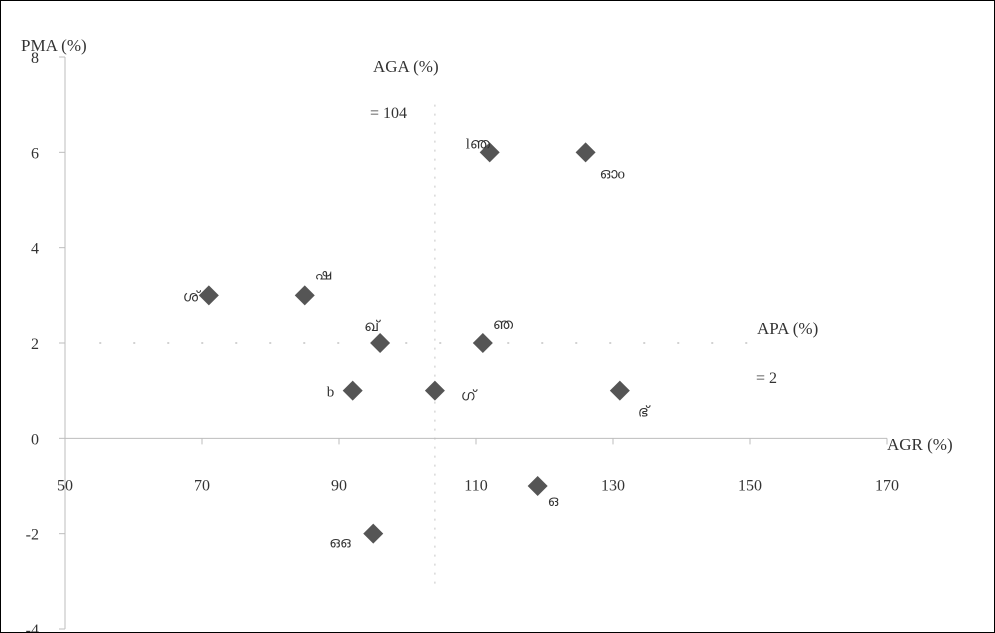  Describe the element at coordinates (613, 485) in the screenshot. I see `x-tick-label: 130` at that location.